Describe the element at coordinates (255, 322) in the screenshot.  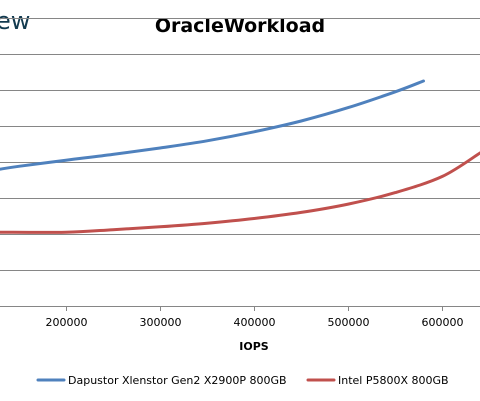
I see `x-tick-label: 400000` at that location.